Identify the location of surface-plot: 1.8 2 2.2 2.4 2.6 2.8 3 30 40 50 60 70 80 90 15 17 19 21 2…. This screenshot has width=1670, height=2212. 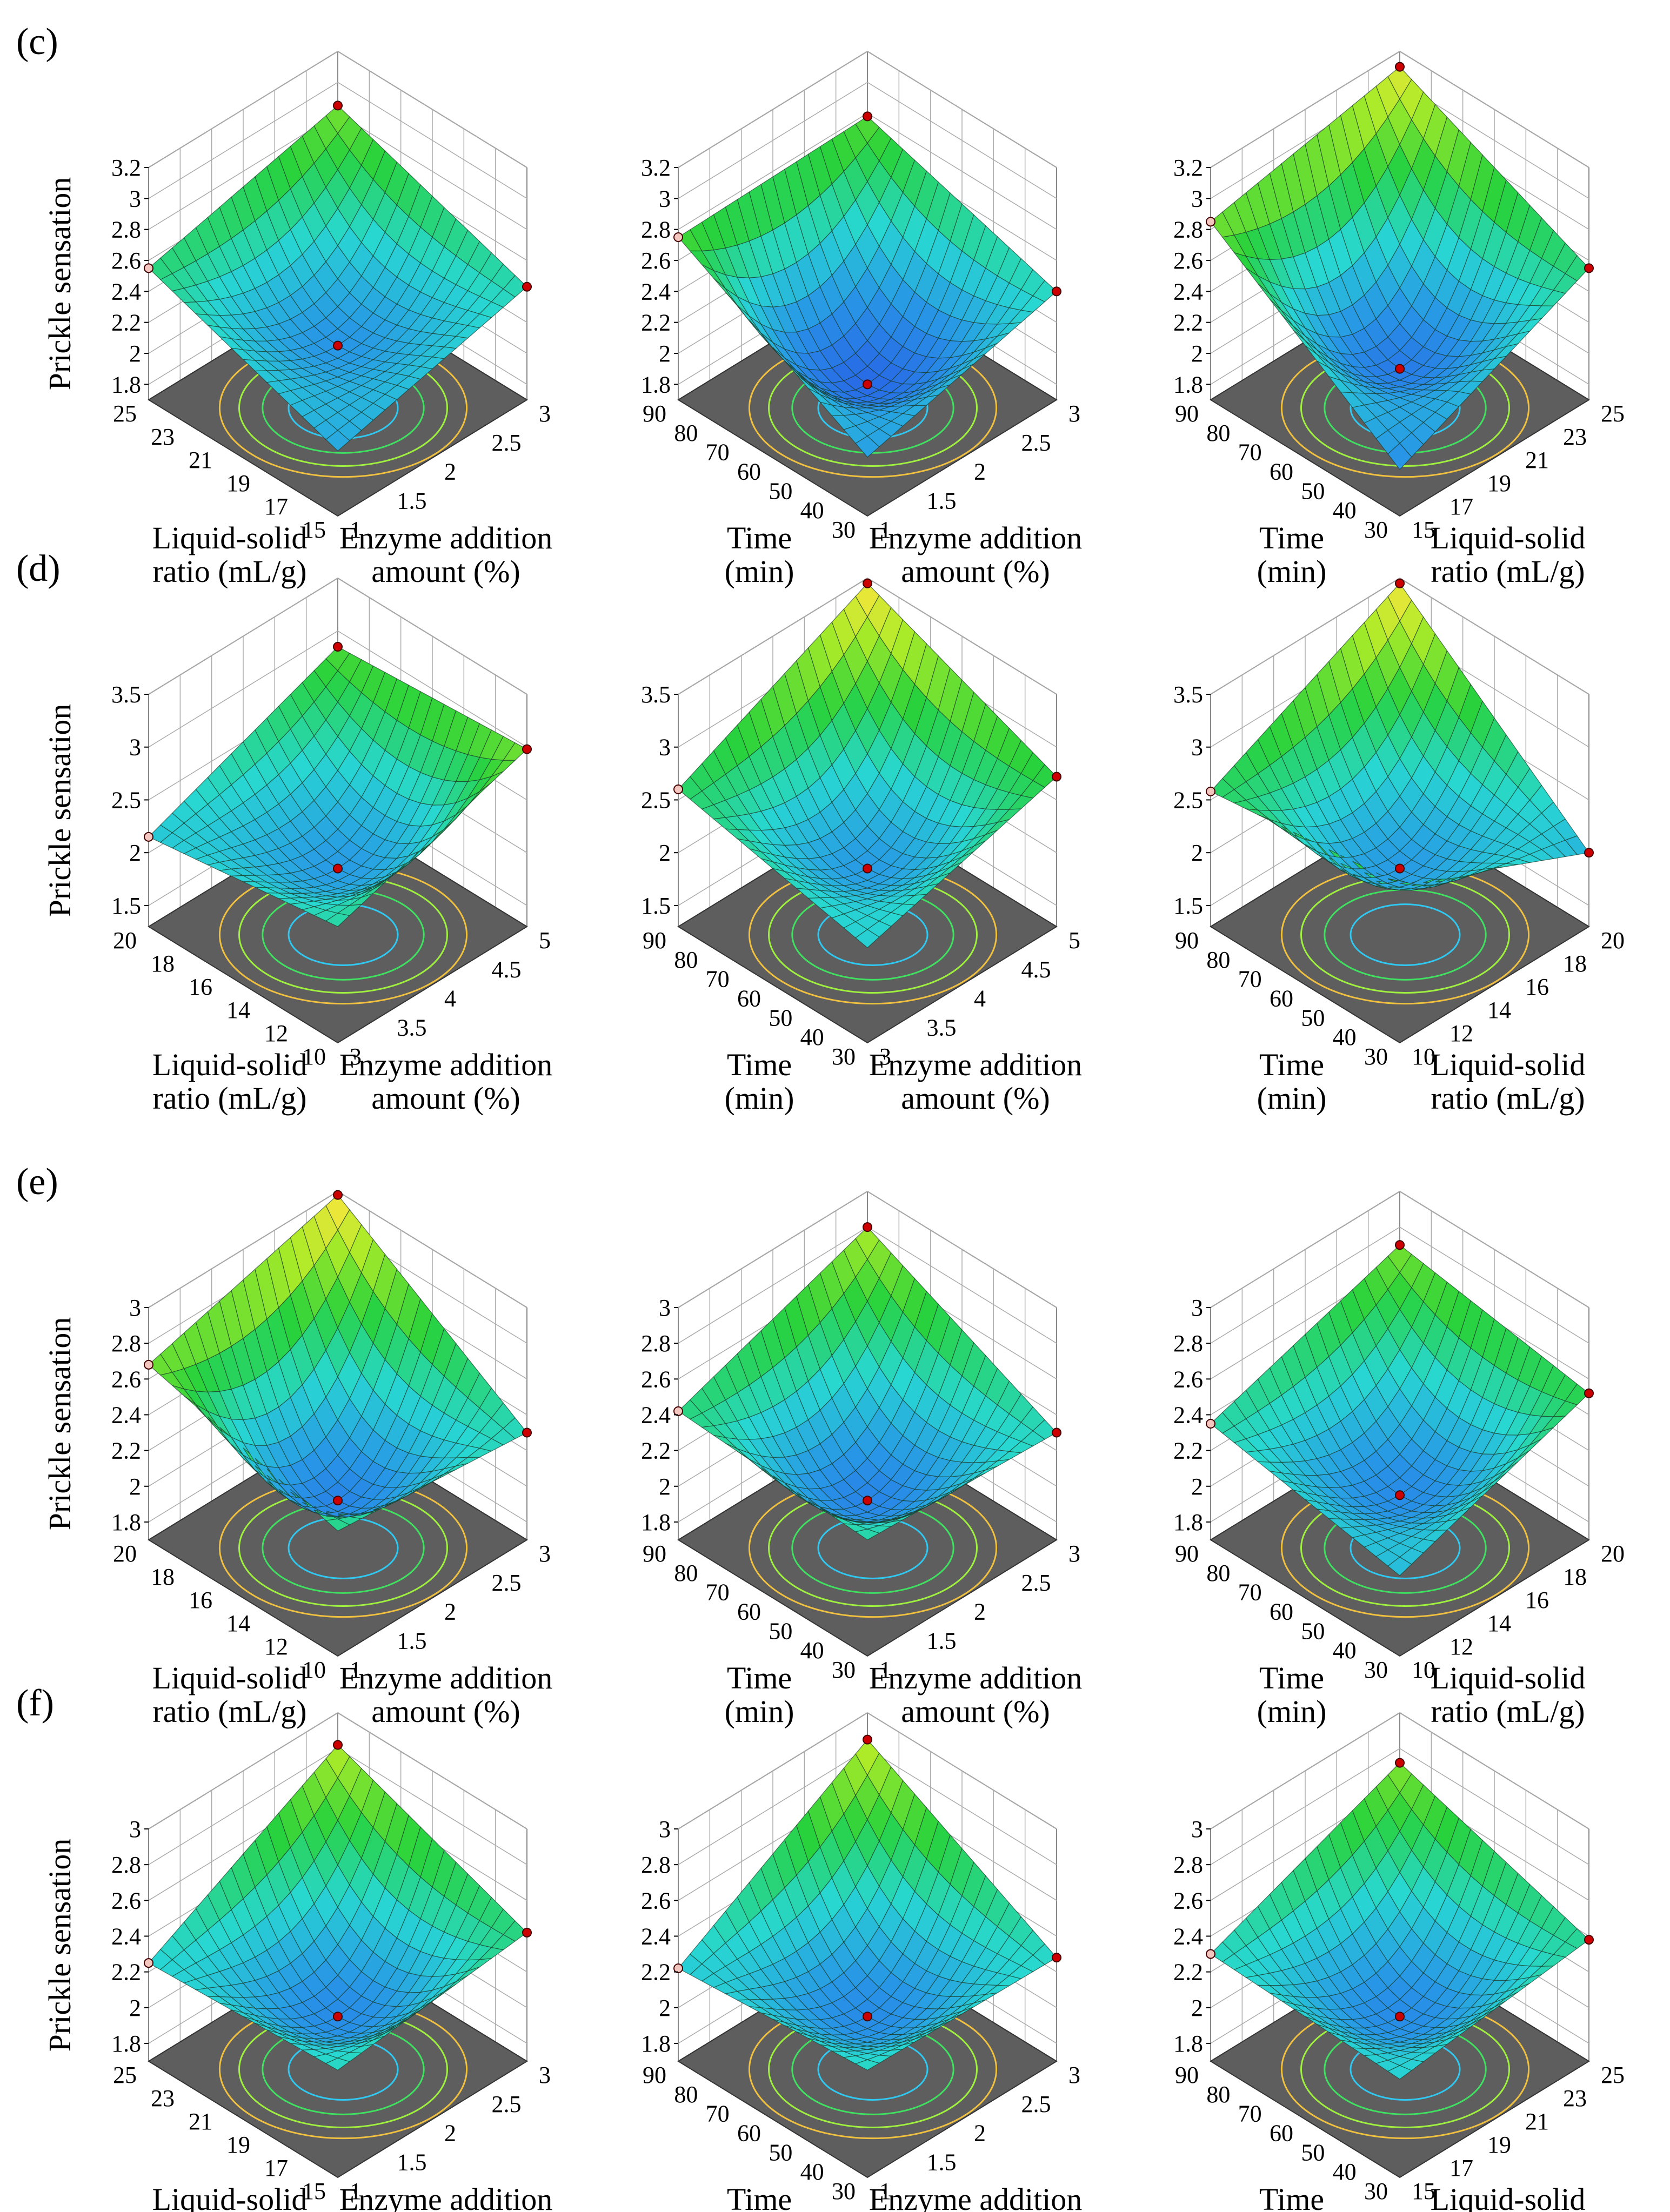
(1399, 1962).